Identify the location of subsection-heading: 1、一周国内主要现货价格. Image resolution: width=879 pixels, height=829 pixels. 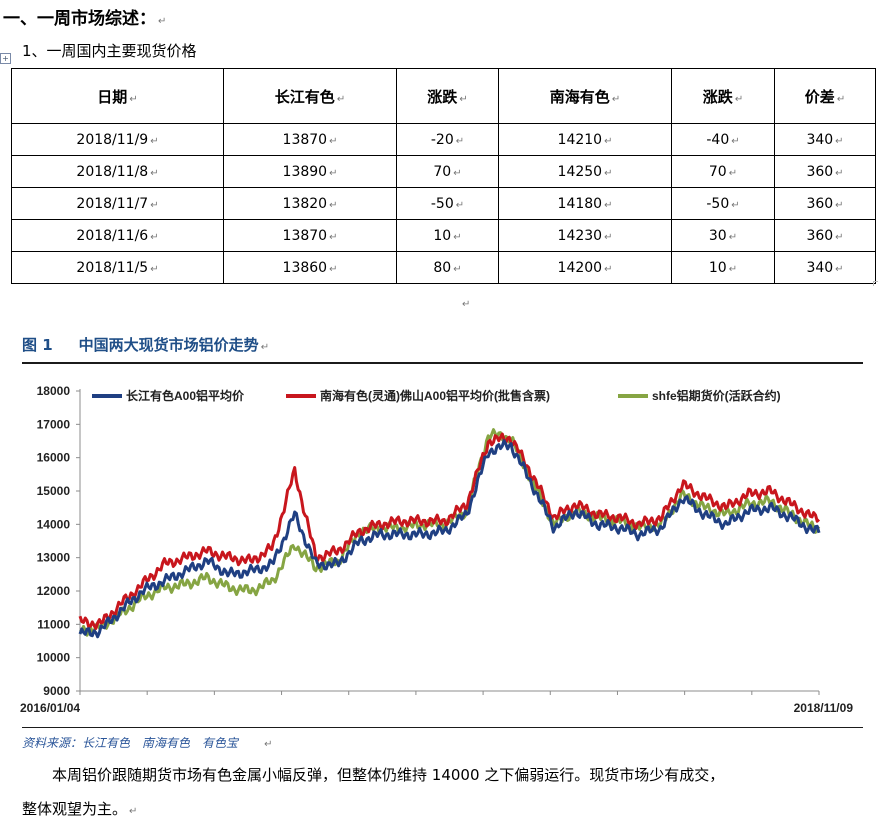
(109, 51).